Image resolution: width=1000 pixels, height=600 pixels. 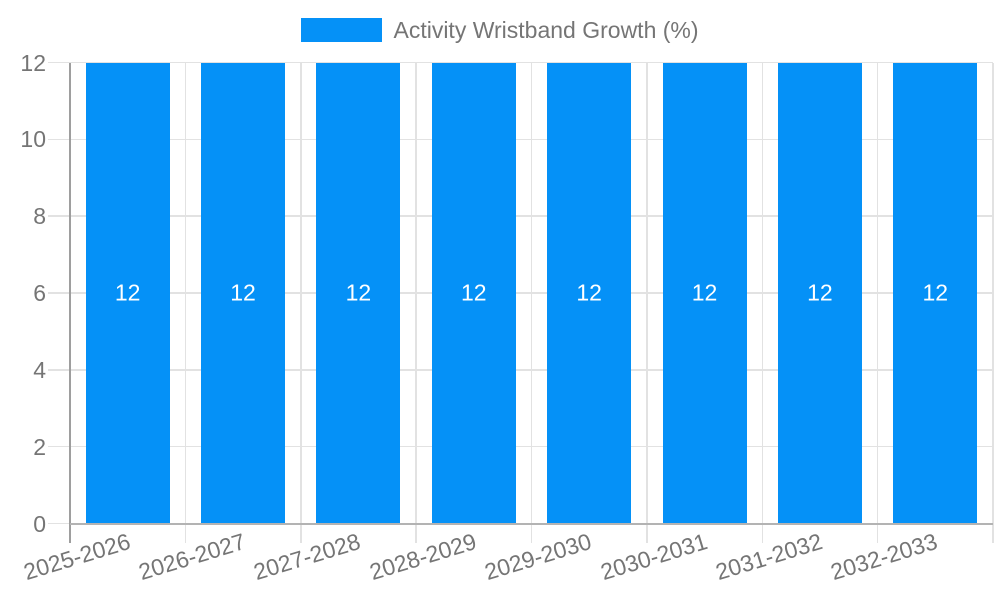 I want to click on chart-legend: Activity Wristband Growth (%), so click(x=500, y=30).